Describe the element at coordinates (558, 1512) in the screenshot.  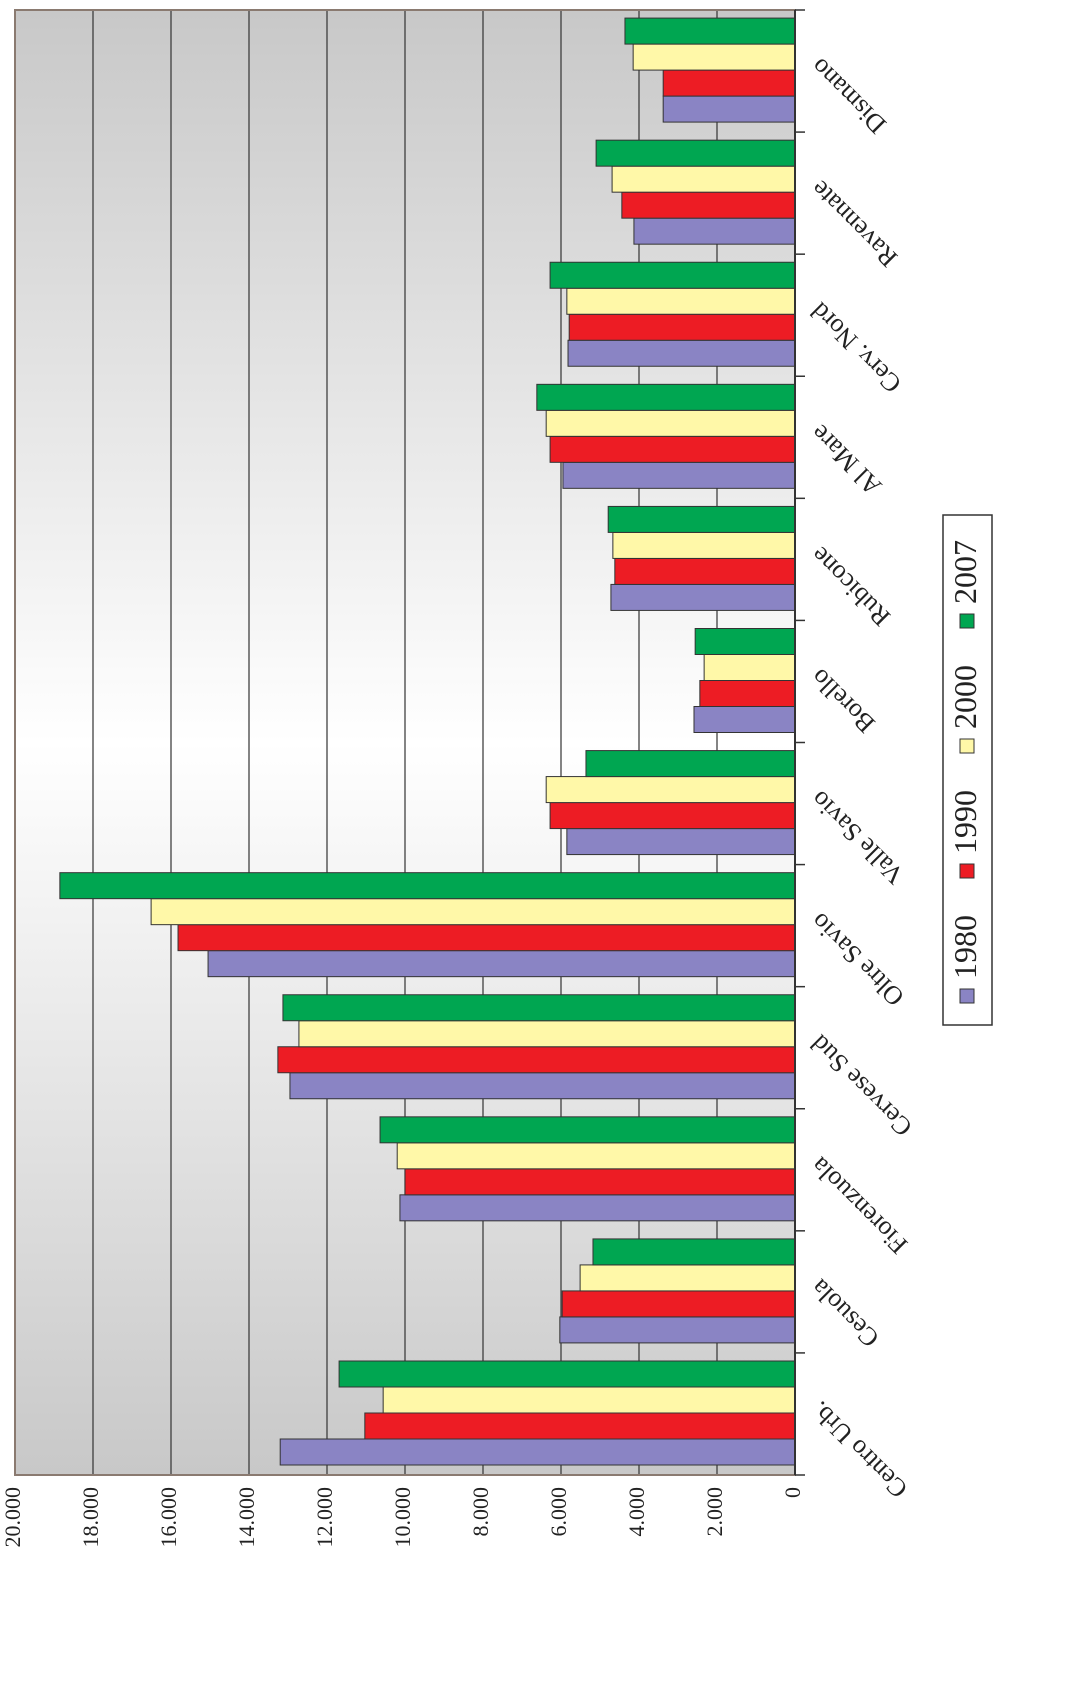
I see `y-tick-label: 6.000` at that location.